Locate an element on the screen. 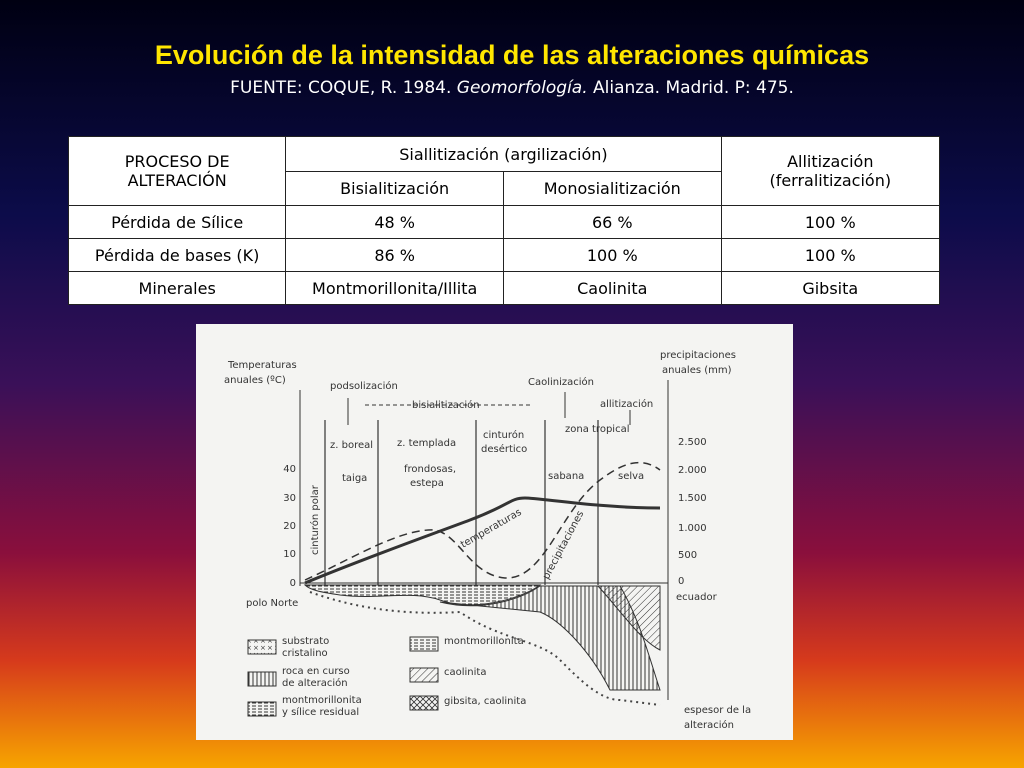  zone-label: frondosas, is located at coordinates (430, 469).